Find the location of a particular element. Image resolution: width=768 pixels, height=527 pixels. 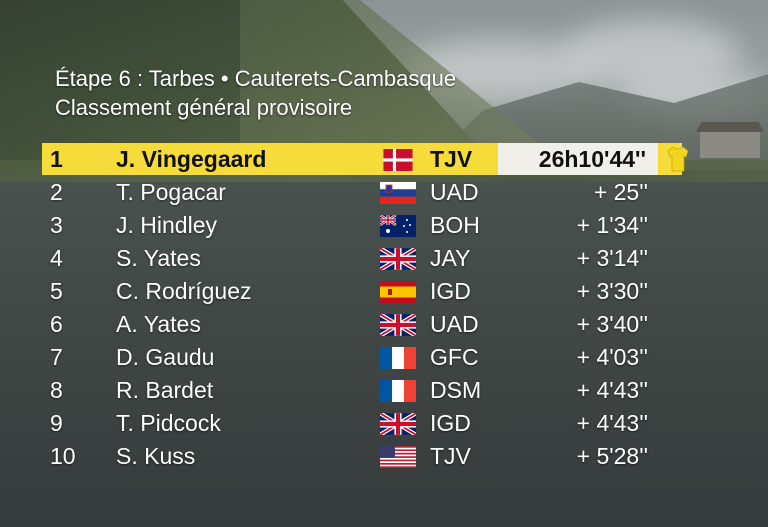

standings-row: 1 J. Vingegaard TJV 26h10'44'' is located at coordinates (365, 159).